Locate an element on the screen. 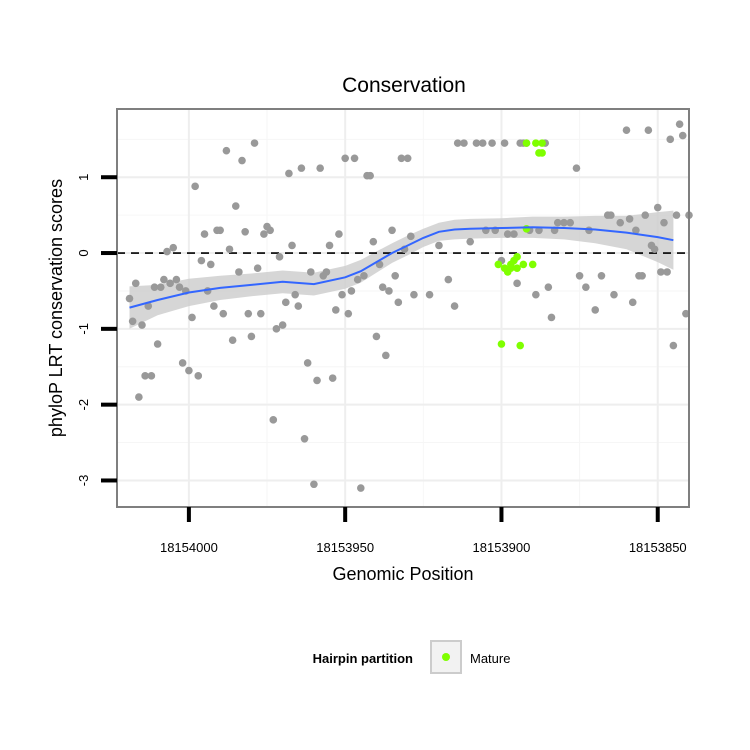 This screenshot has width=750, height=750. x-tick-label: 18153850 is located at coordinates (658, 547).